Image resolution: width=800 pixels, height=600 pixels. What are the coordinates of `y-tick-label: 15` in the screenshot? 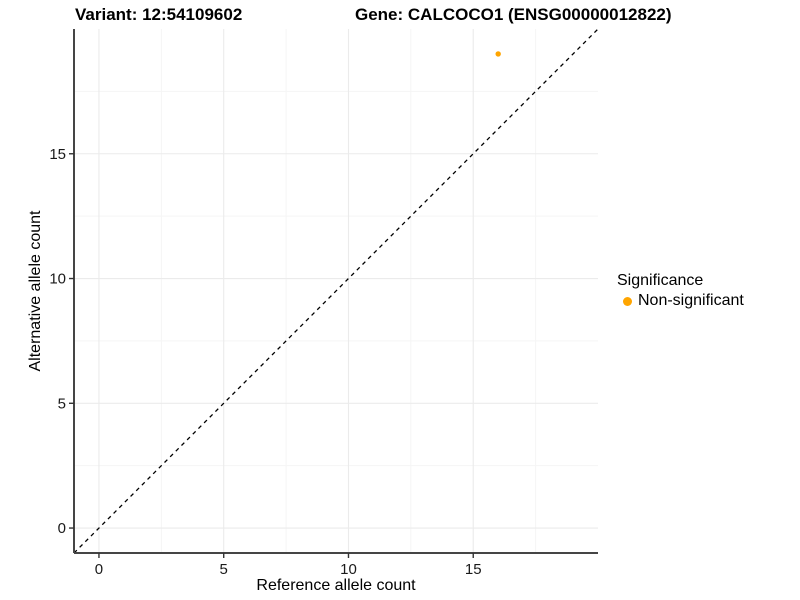 It's located at (57, 154).